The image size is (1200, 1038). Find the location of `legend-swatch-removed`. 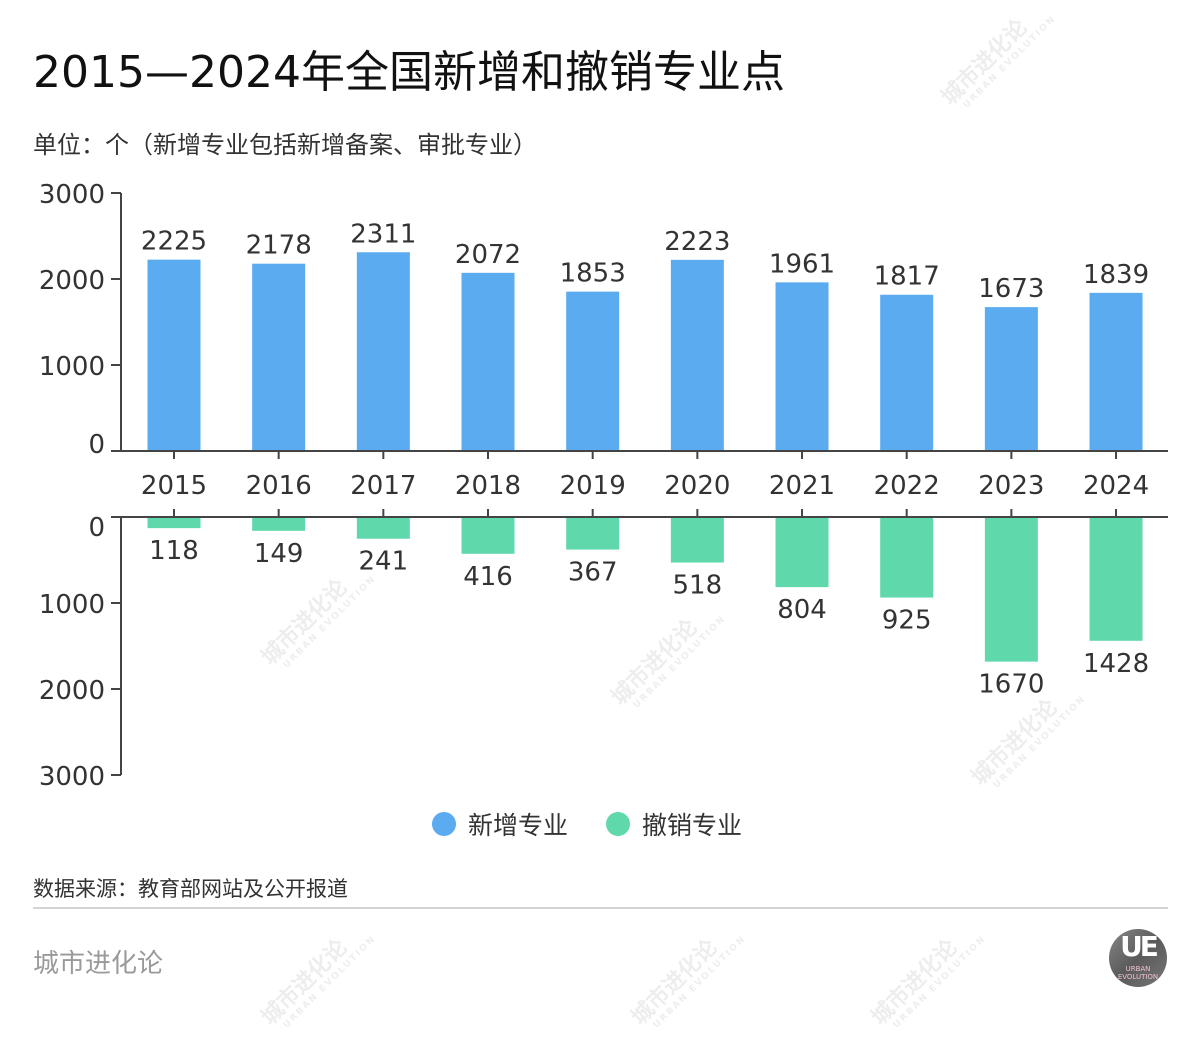

legend-swatch-removed is located at coordinates (618, 824).